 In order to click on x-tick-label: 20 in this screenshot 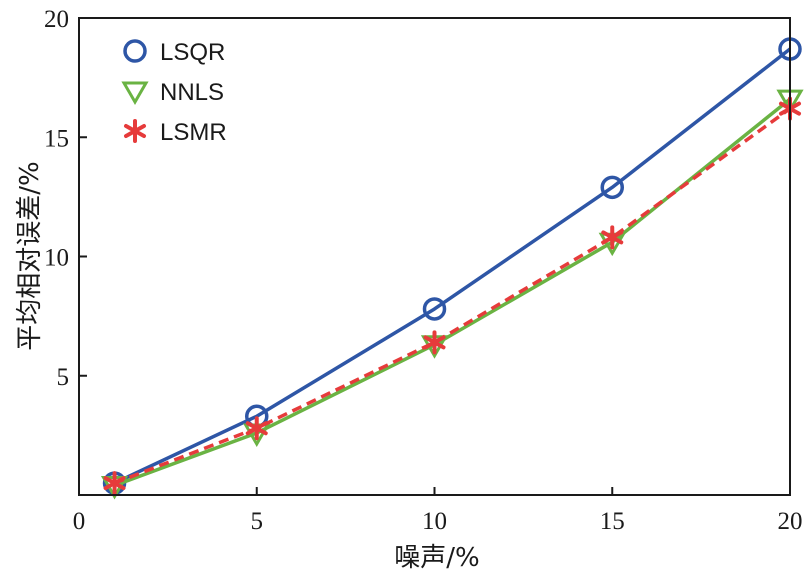, I will do `click(790, 521)`.